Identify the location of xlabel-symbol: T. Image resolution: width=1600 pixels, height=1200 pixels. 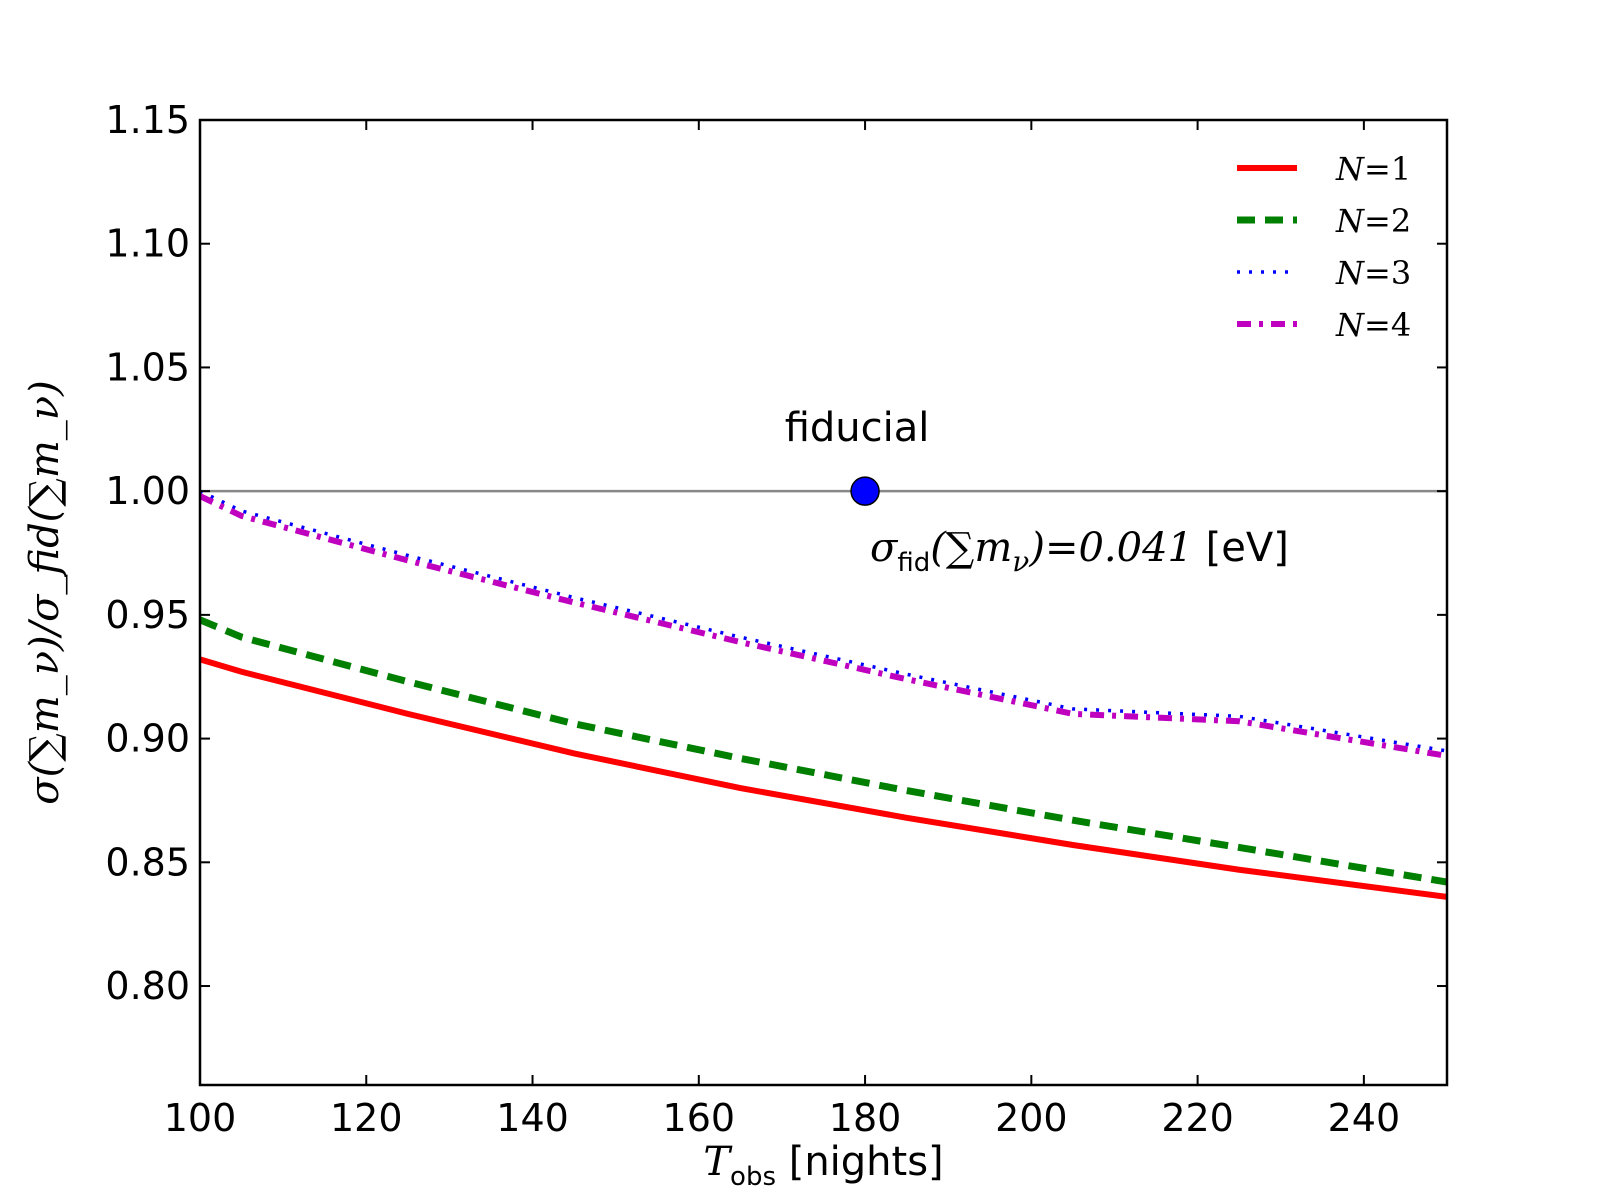
(718, 1162).